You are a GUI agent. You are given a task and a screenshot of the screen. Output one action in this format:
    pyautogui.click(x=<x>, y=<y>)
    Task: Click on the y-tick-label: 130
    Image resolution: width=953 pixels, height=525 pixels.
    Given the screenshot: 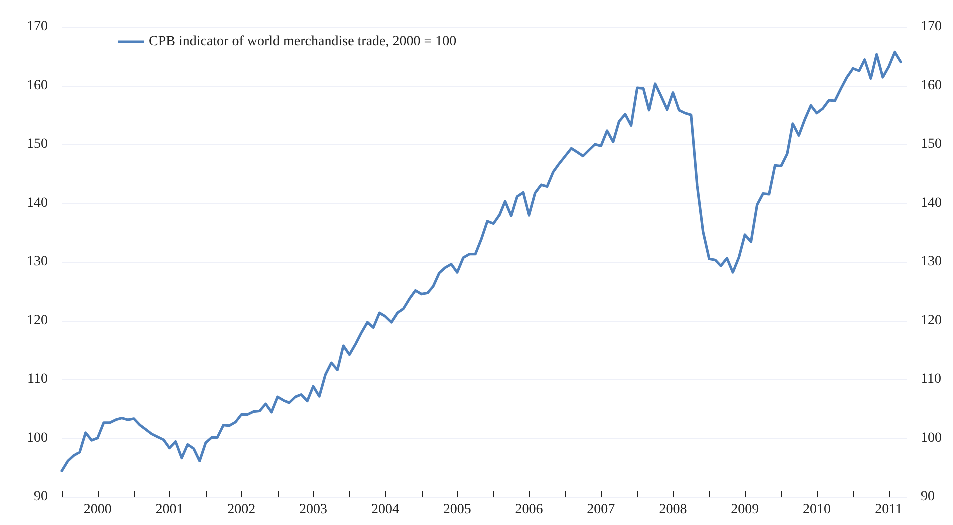 What is the action you would take?
    pyautogui.click(x=37, y=262)
    